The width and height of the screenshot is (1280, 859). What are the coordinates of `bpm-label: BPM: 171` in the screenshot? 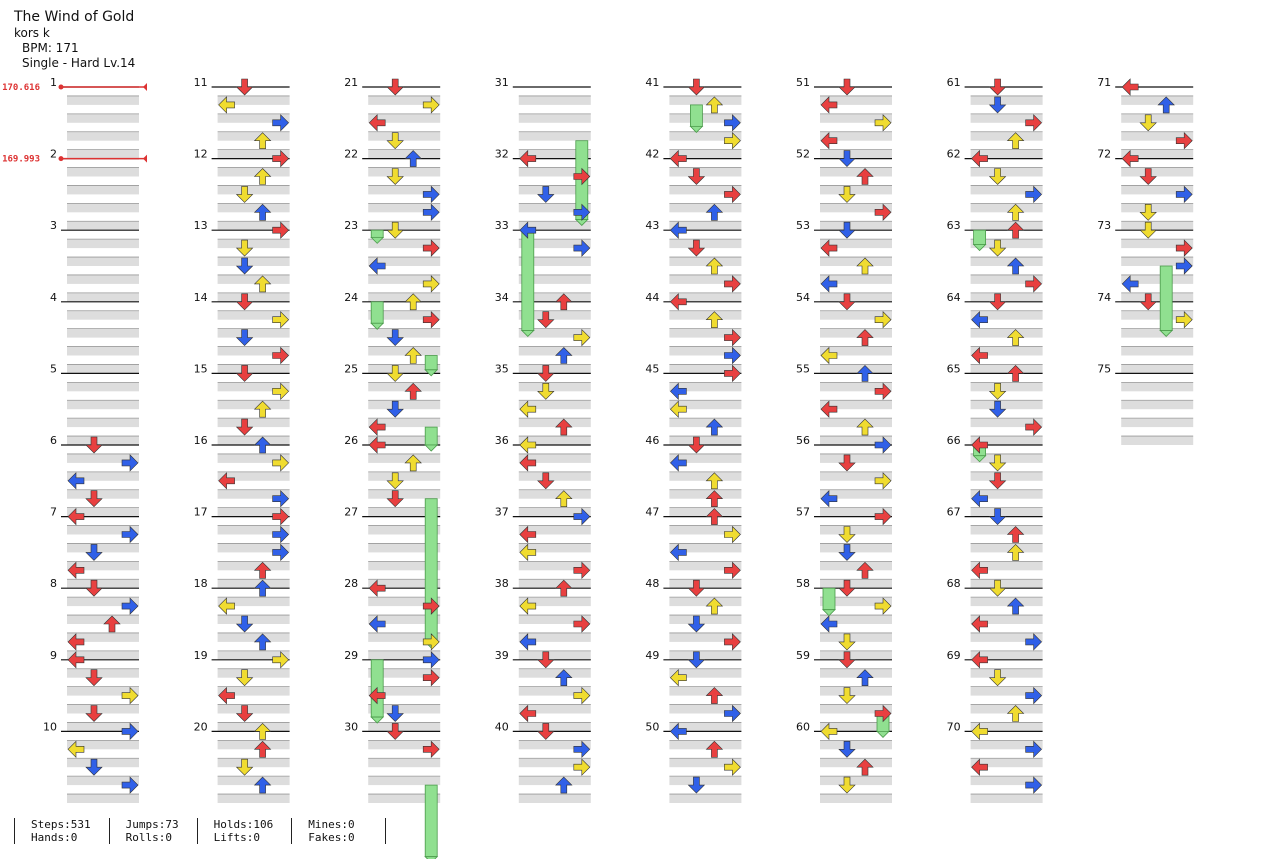 It's located at (50, 48).